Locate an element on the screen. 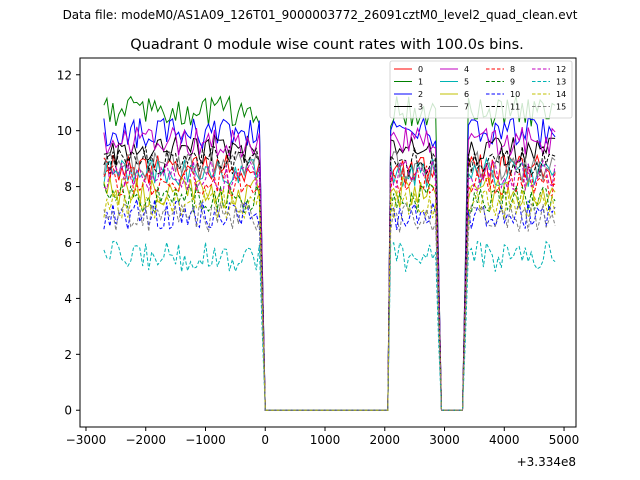  legend-label-10: 10 is located at coordinates (515, 94).